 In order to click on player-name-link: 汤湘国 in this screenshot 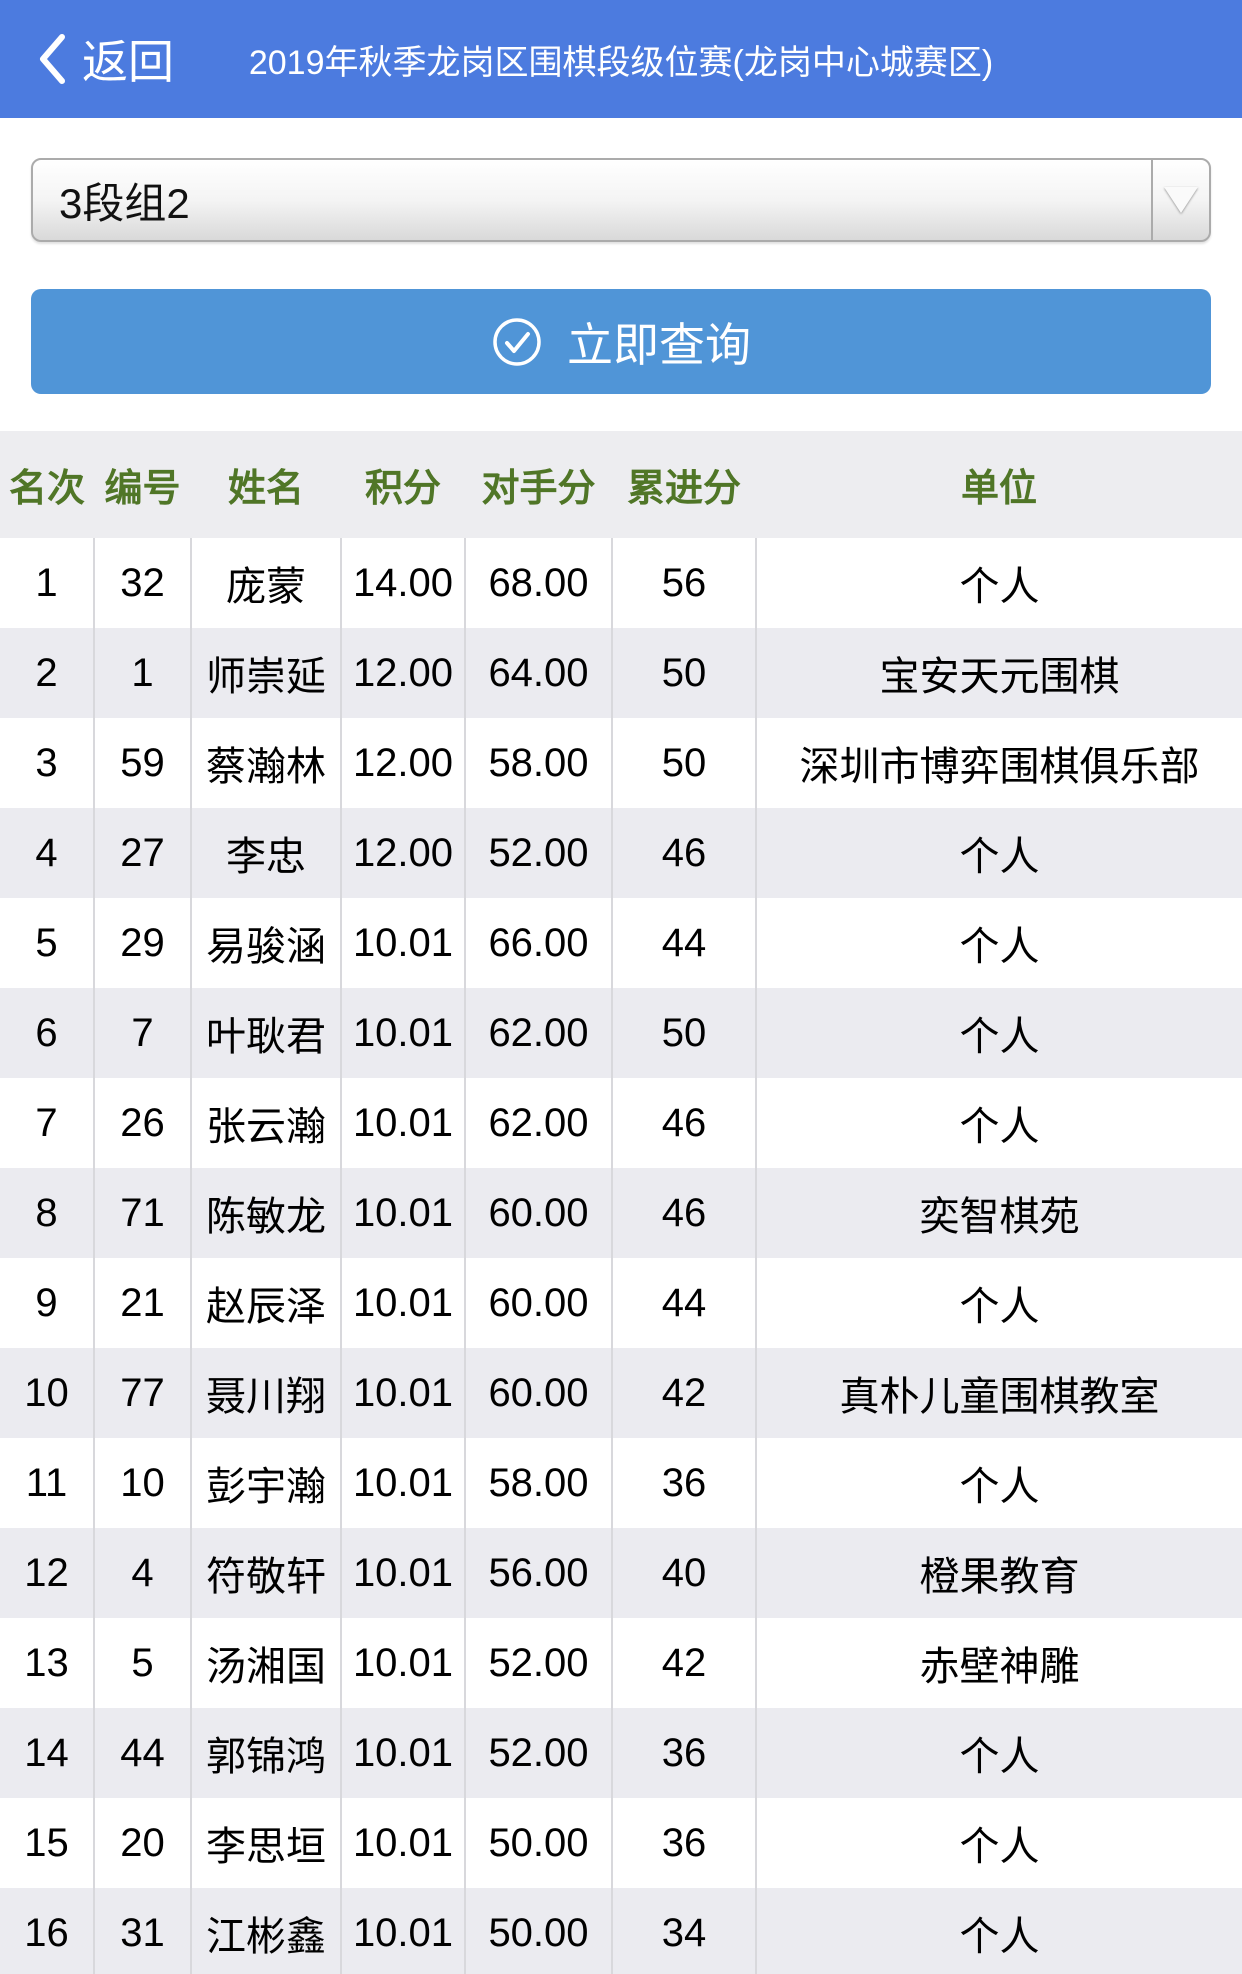, I will do `click(265, 1663)`.